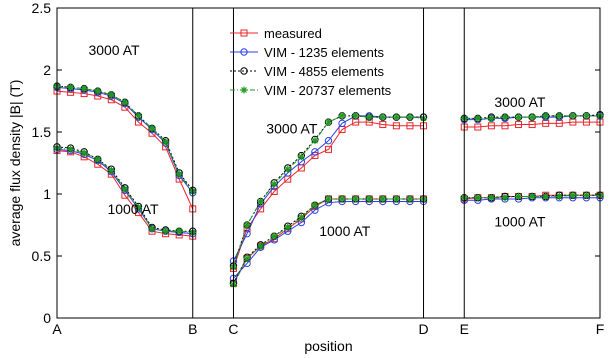 The height and width of the screenshot is (358, 615). What do you see at coordinates (233, 329) in the screenshot?
I see `x-tick-label: C` at bounding box center [233, 329].